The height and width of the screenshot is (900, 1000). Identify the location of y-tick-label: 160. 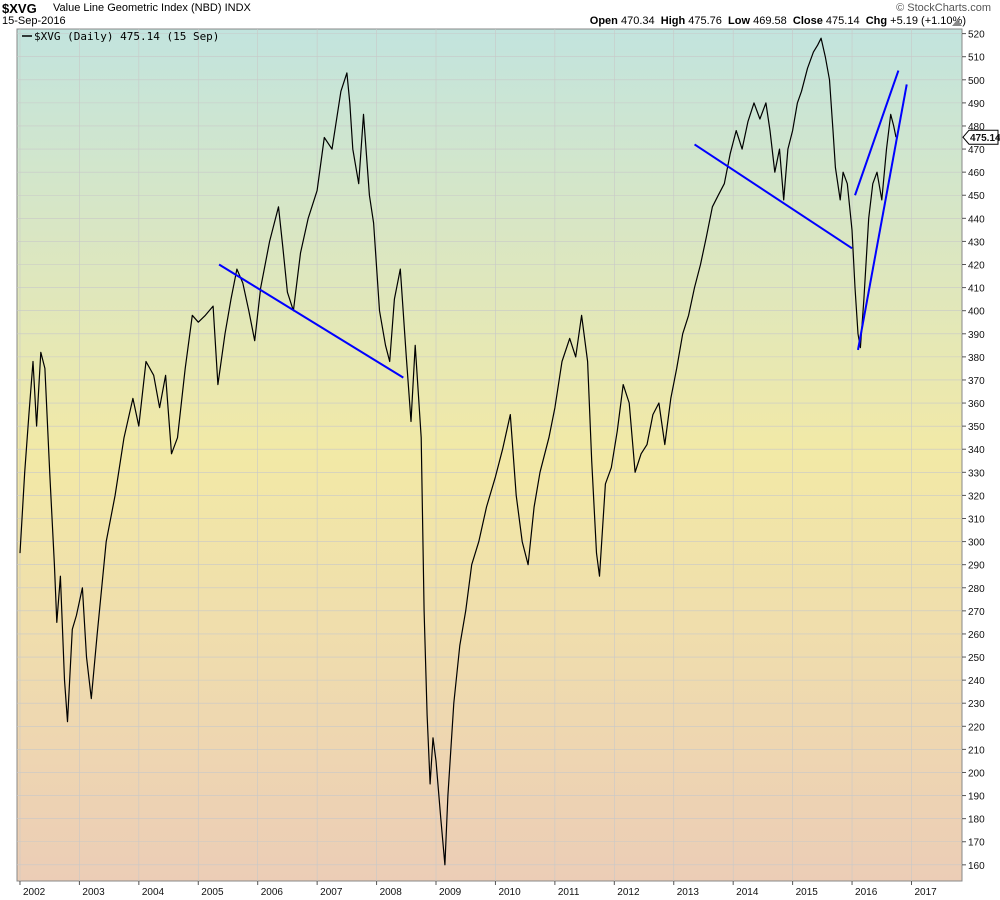
(976, 866).